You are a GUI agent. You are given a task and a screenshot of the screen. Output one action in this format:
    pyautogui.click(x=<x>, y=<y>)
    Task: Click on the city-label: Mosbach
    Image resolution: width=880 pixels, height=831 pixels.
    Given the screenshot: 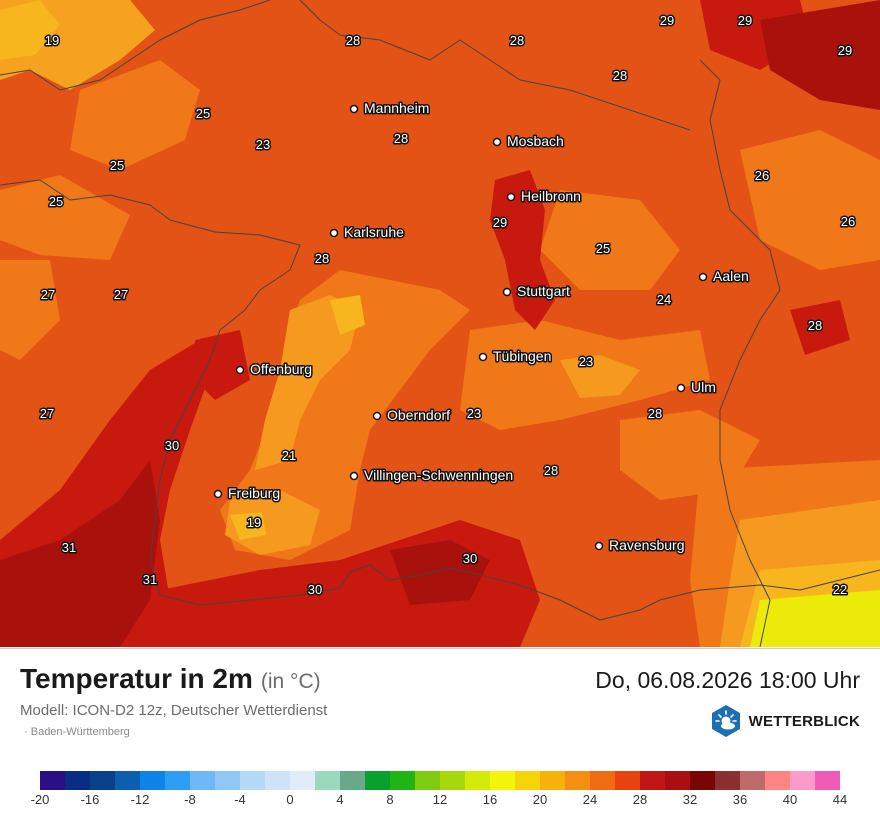 What is the action you would take?
    pyautogui.click(x=535, y=141)
    